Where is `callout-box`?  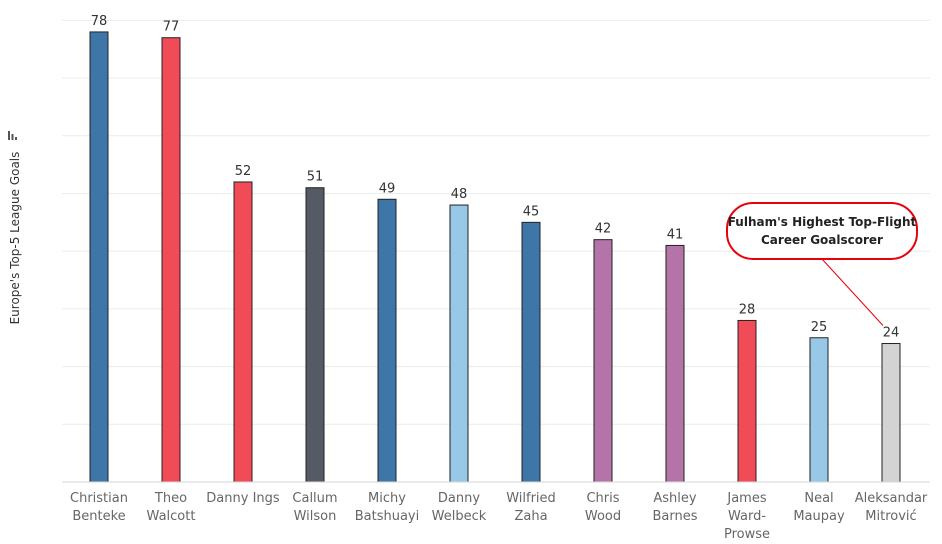
callout-box is located at coordinates (822, 231).